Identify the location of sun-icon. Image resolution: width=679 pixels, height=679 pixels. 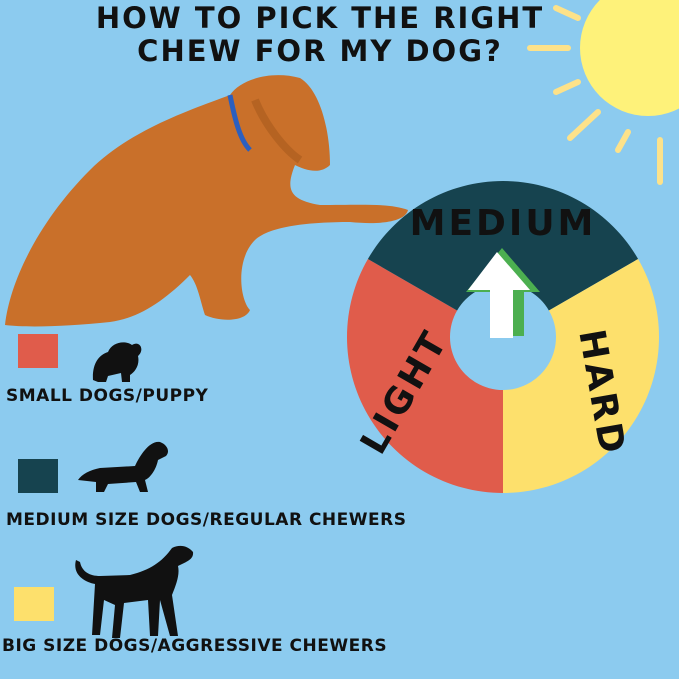
(603, 92).